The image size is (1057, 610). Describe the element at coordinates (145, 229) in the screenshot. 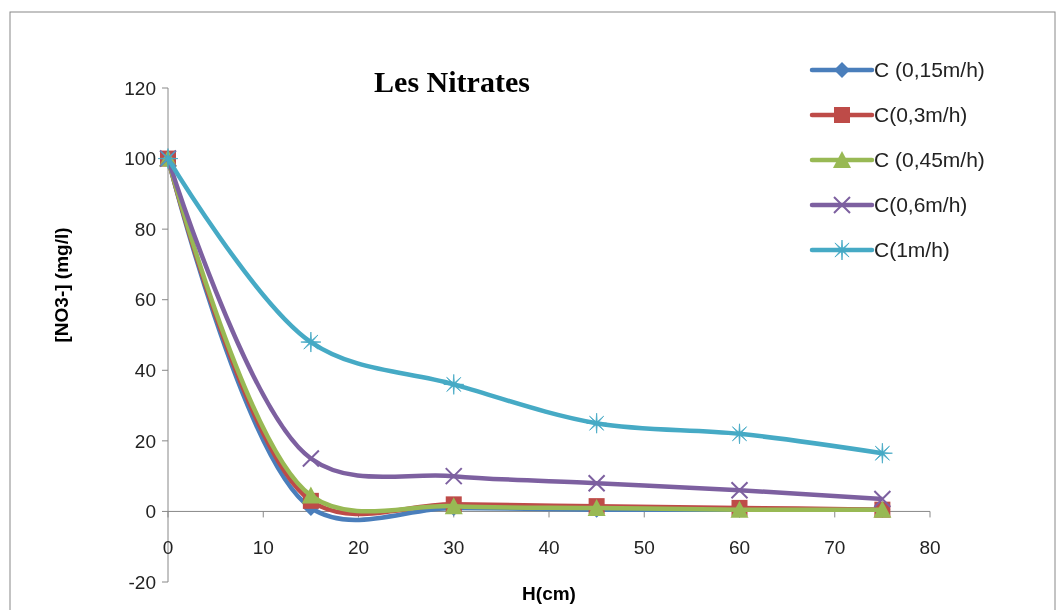

I see `y-tick-label: 80` at that location.